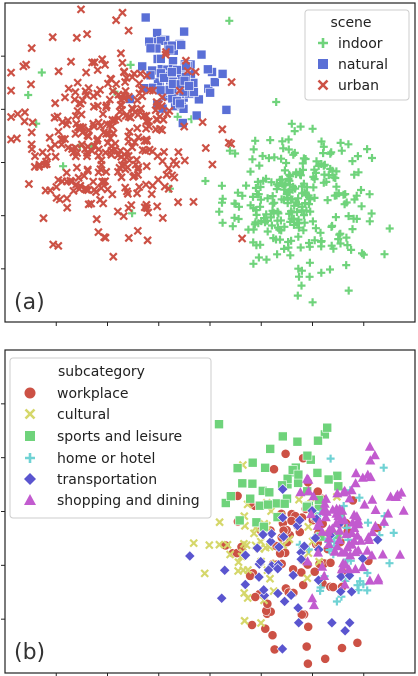 The width and height of the screenshot is (418, 676). What do you see at coordinates (360, 44) in the screenshot?
I see `legend-a-label-indoor: indoor` at bounding box center [360, 44].